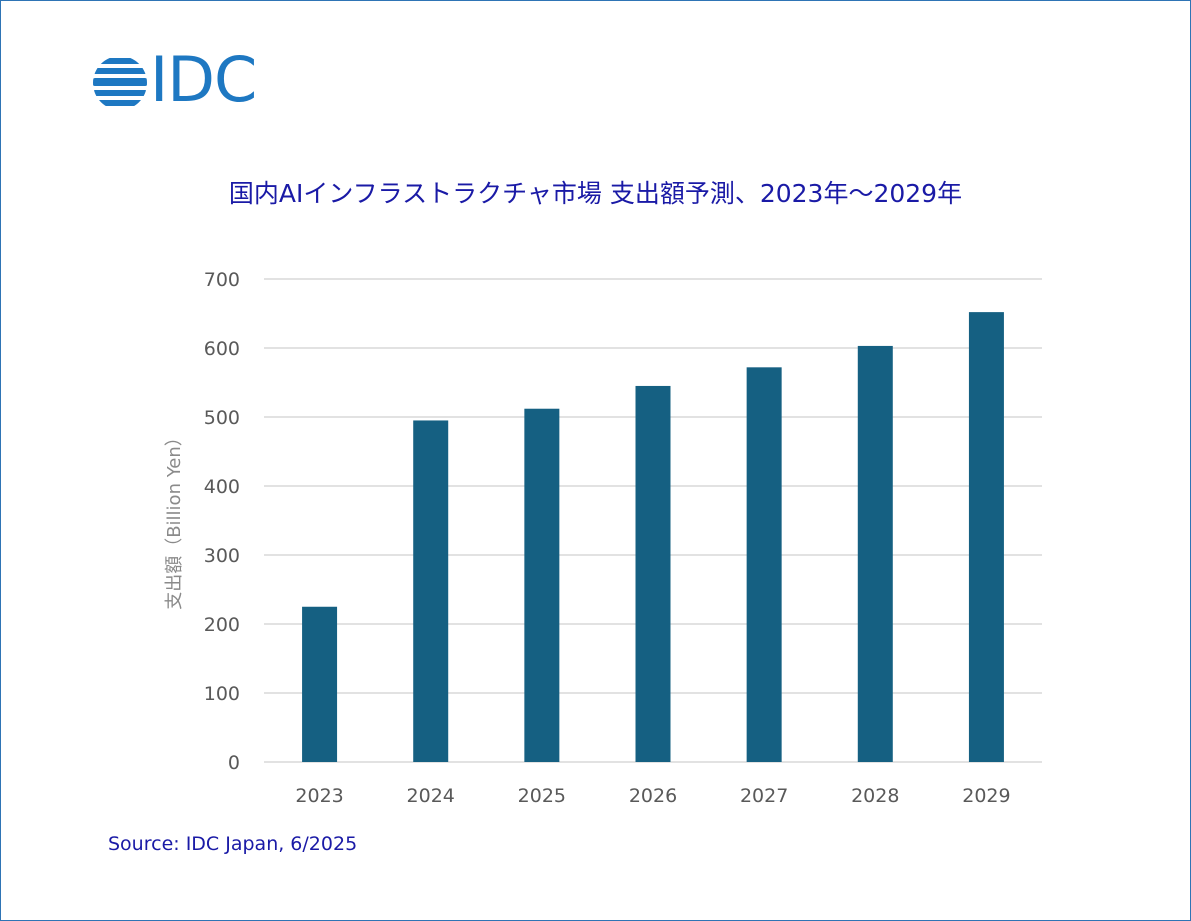  I want to click on y-tick-label: 500, so click(222, 418).